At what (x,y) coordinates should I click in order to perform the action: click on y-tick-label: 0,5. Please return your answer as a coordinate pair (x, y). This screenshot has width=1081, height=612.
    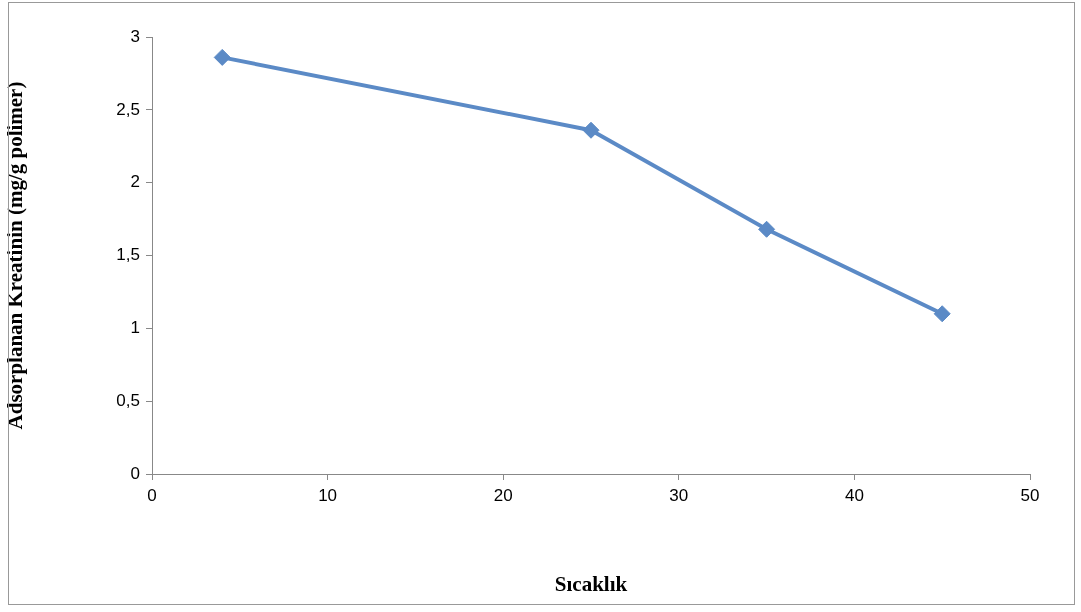
    Looking at the image, I should click on (128, 400).